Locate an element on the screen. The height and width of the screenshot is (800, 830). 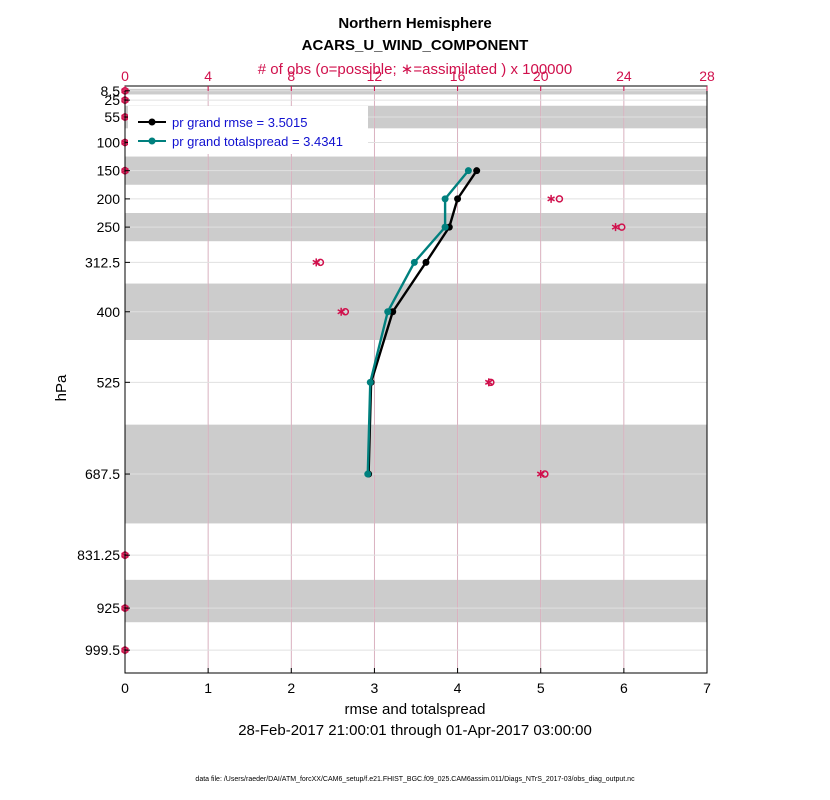
legend-rmse-label: pr grand rmse = 3.5015 is located at coordinates (240, 122).